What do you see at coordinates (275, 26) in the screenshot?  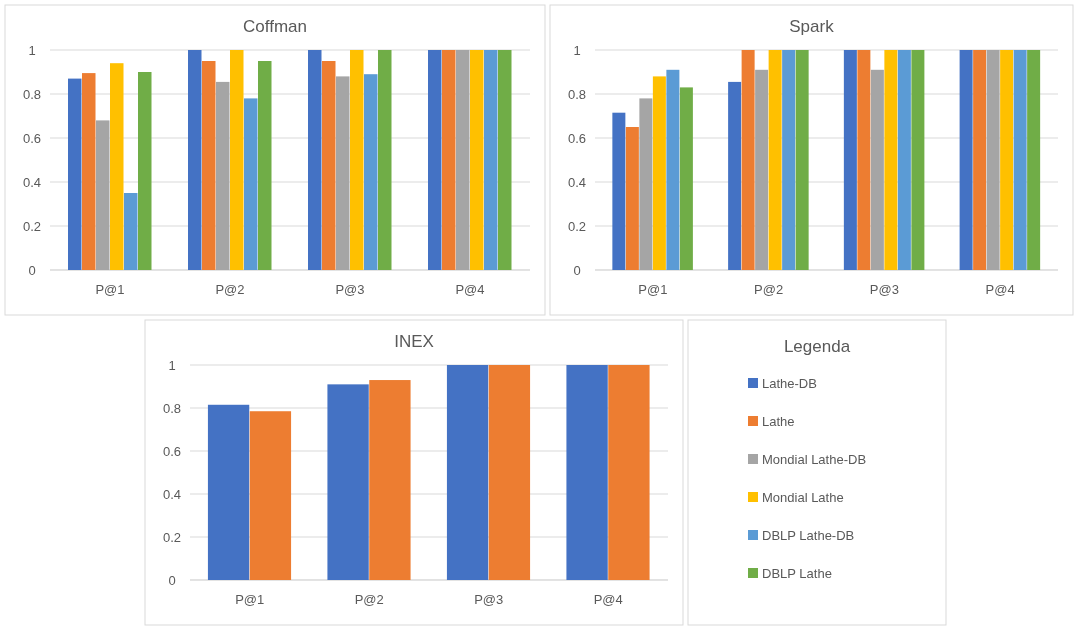 I see `chart-title: Coffman` at bounding box center [275, 26].